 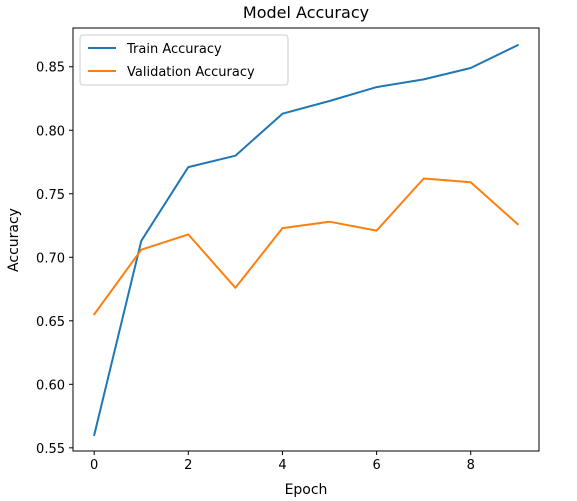 What do you see at coordinates (50, 195) in the screenshot?
I see `y-tick-label: 0.75` at bounding box center [50, 195].